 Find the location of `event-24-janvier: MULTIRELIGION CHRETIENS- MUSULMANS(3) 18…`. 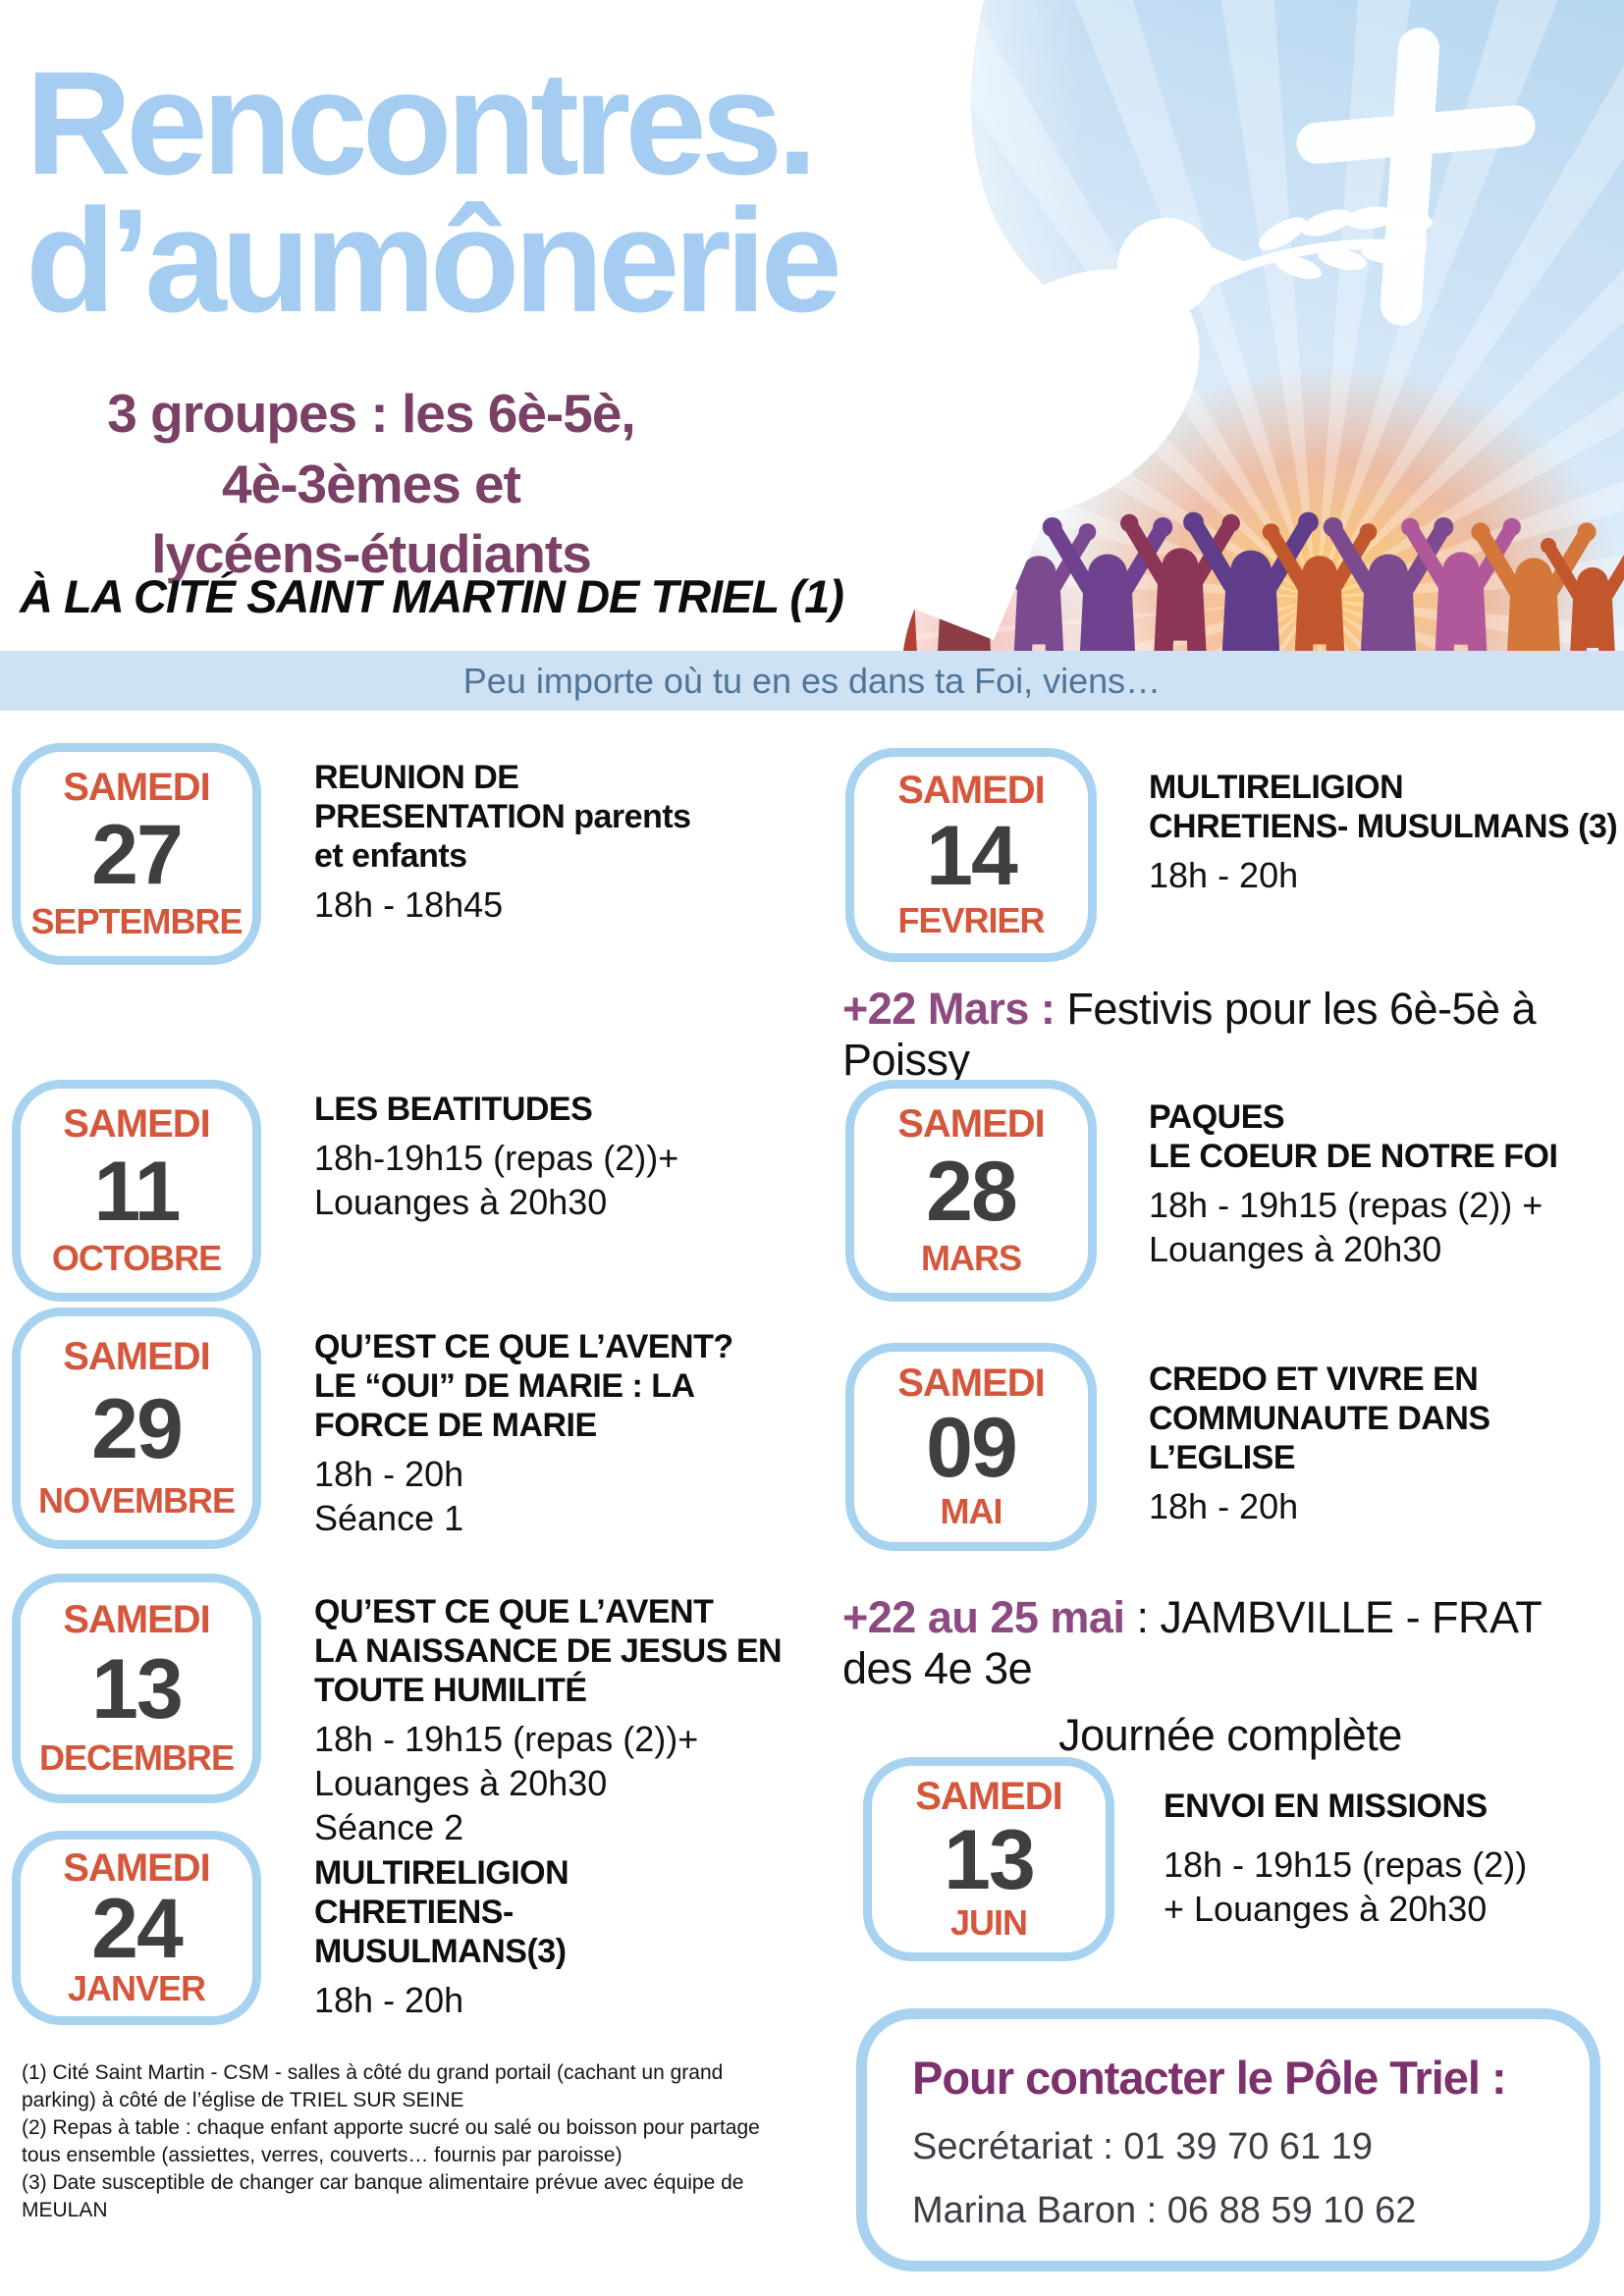

event-24-janvier: MULTIRELIGION CHRETIENS- MUSULMANS(3) 18… is located at coordinates (569, 1938).